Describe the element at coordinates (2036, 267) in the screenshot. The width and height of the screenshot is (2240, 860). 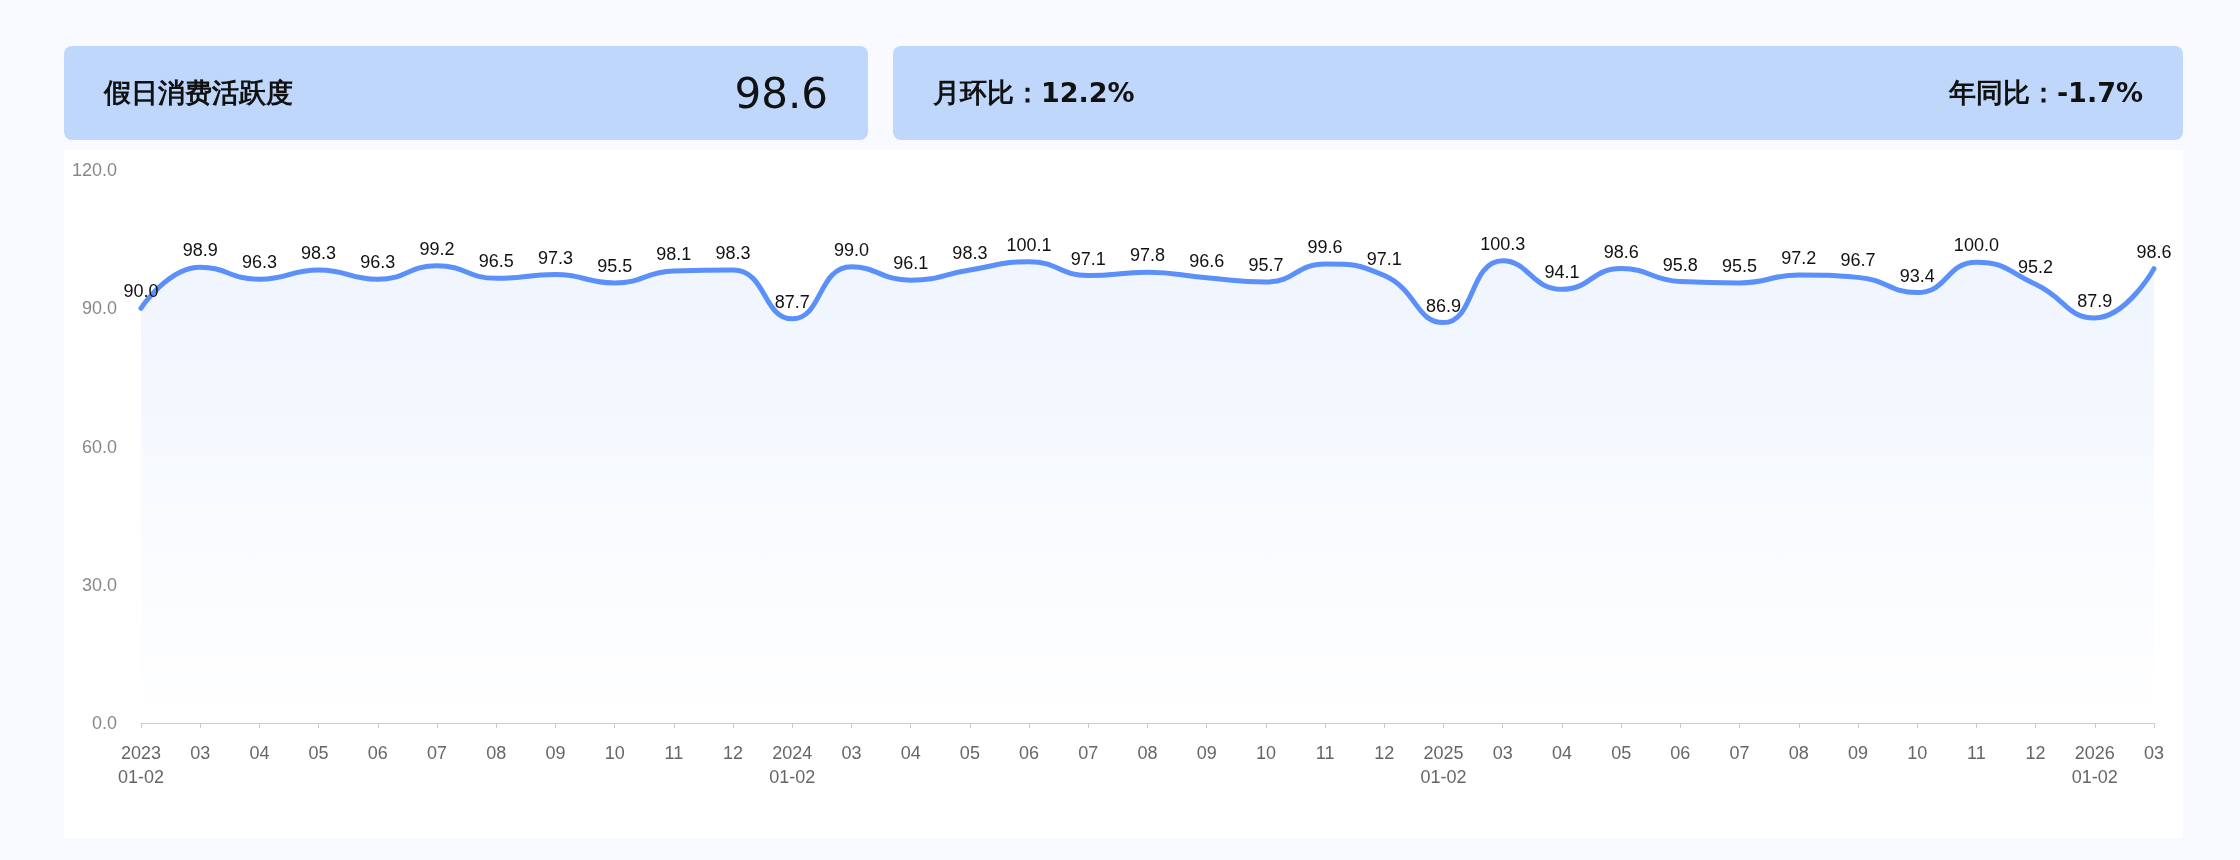
I see `data-label: 95.2` at that location.